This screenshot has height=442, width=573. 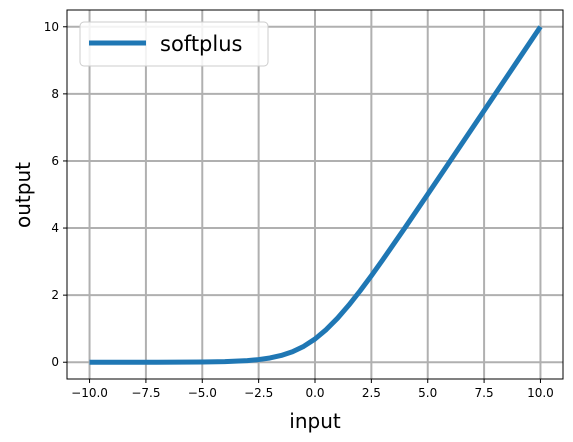 I want to click on x-tick-label: 2.5, so click(x=371, y=393).